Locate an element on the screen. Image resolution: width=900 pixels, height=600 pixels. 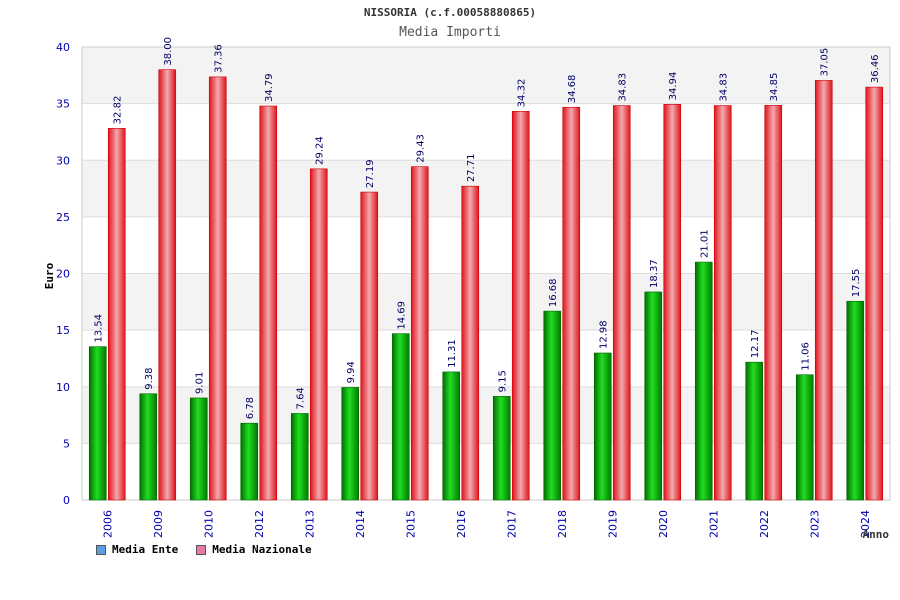
x-tick-label: 2006 is located at coordinates (107, 524).